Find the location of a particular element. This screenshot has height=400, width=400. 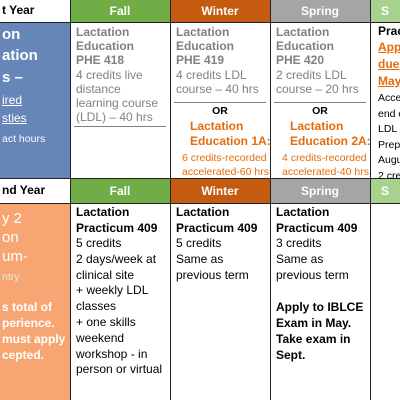

side-requirement: perience. is located at coordinates (28, 323).